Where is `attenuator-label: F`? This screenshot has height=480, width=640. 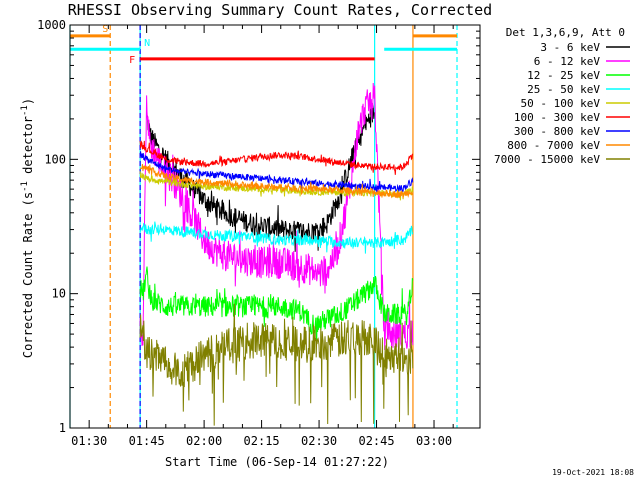 attenuator-label: F is located at coordinates (132, 60).